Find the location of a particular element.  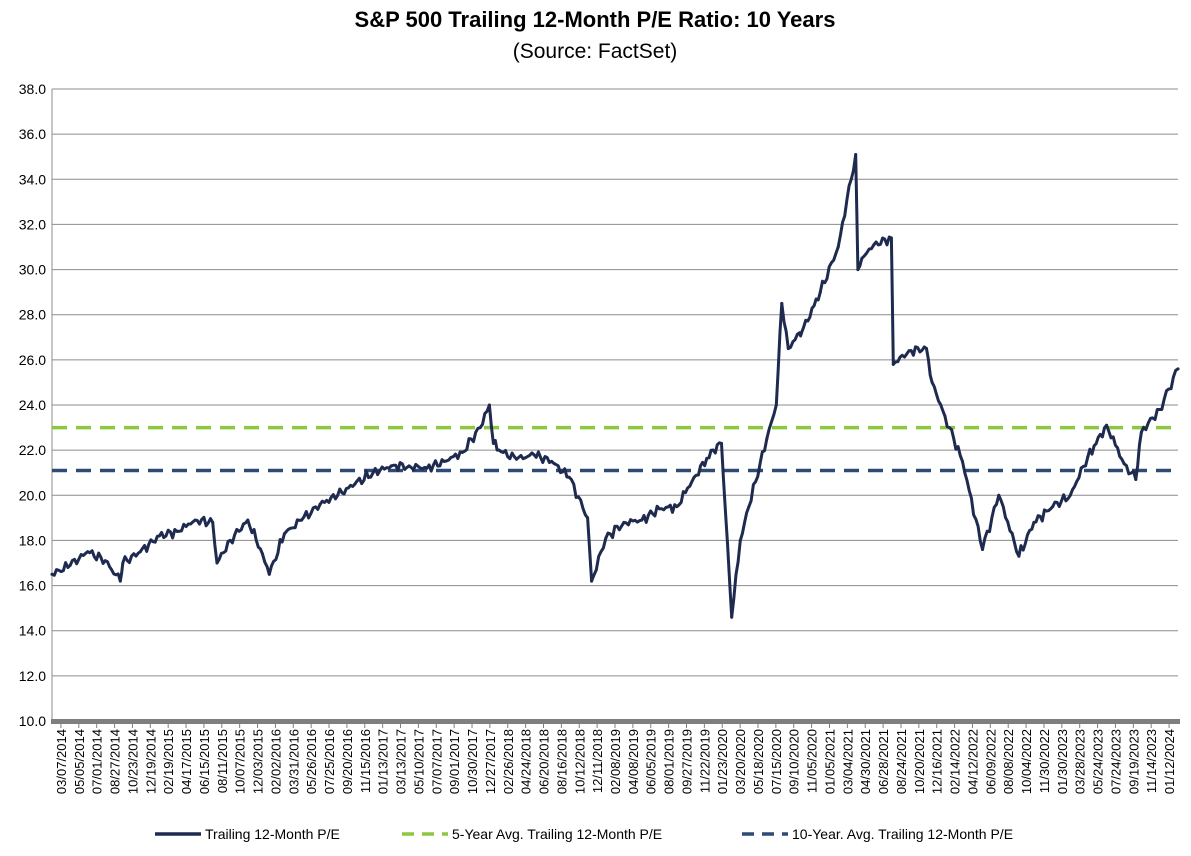

x-tick-label: 02/02/2016 is located at coordinates (275, 761).